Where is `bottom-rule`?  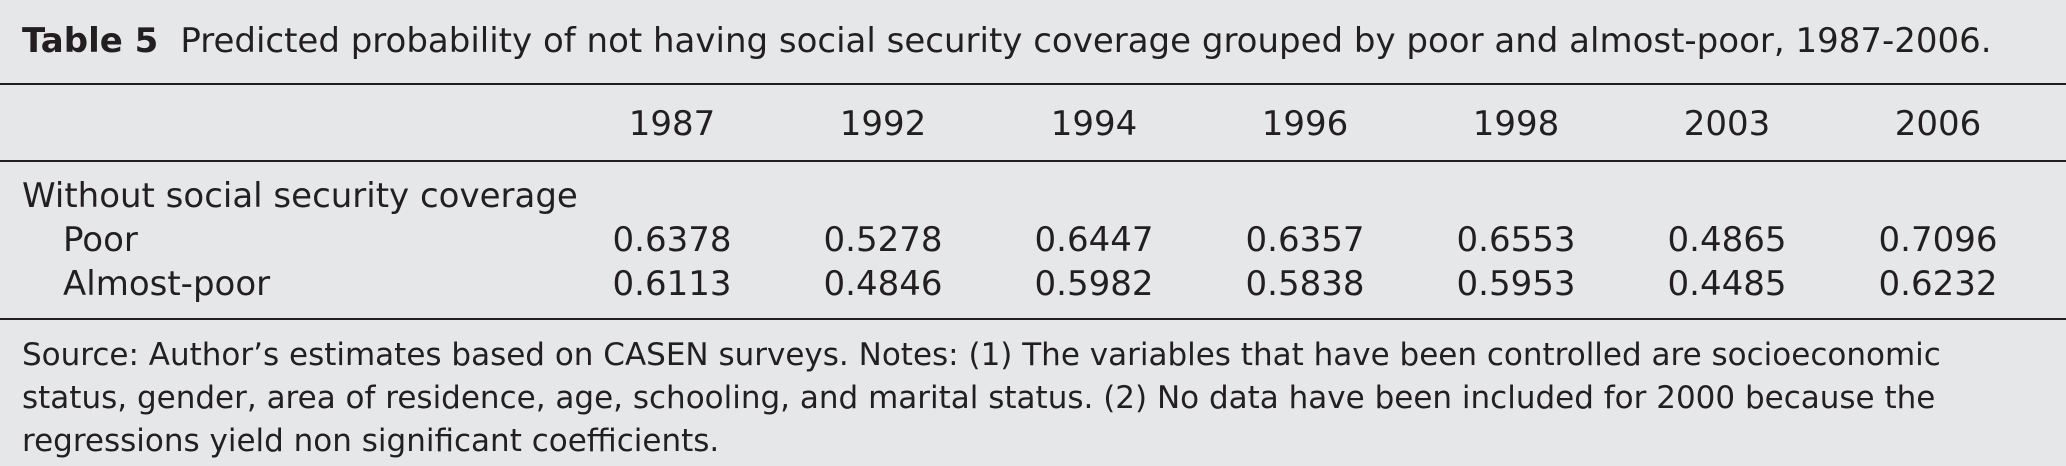 bottom-rule is located at coordinates (1033, 319).